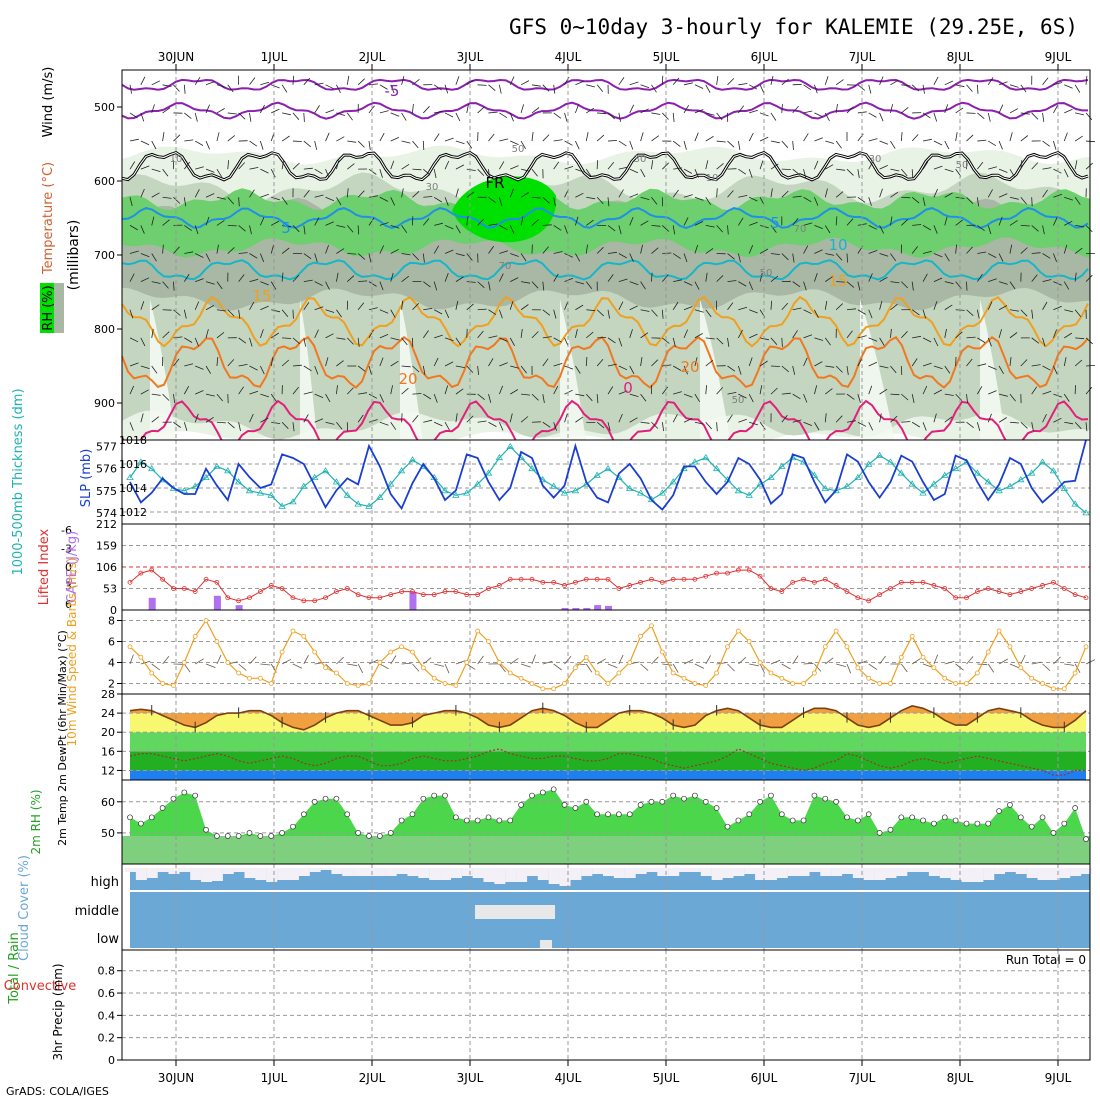  What do you see at coordinates (68, 585) in the screenshot?
I see `li-tick-label: 3` at bounding box center [68, 585].